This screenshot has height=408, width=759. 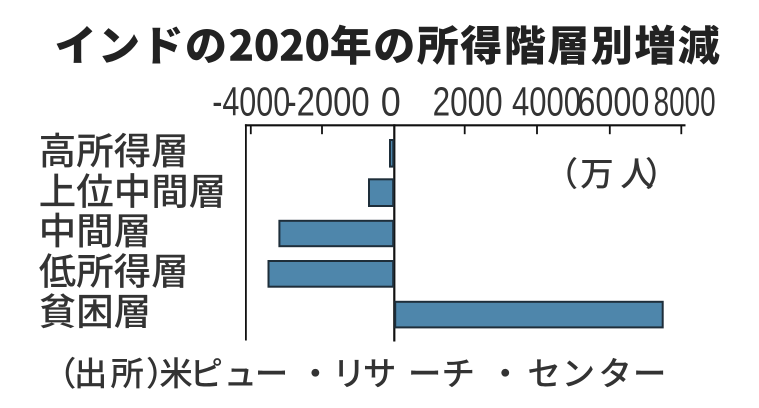 What do you see at coordinates (251, 101) in the screenshot?
I see `svg-text: -4000` at bounding box center [251, 101].